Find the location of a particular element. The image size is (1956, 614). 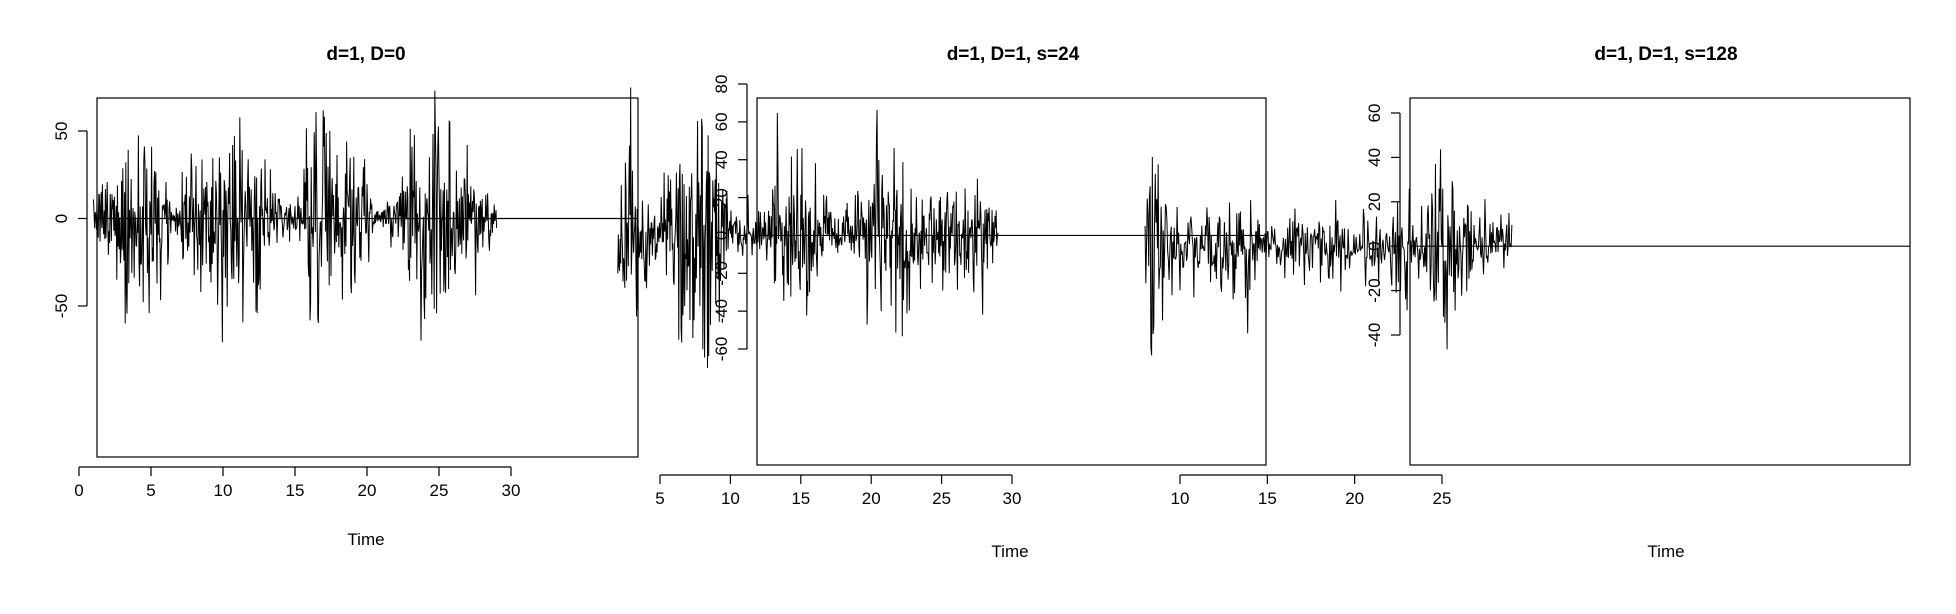

y-axis: -50 0 50 is located at coordinates (70, 220).